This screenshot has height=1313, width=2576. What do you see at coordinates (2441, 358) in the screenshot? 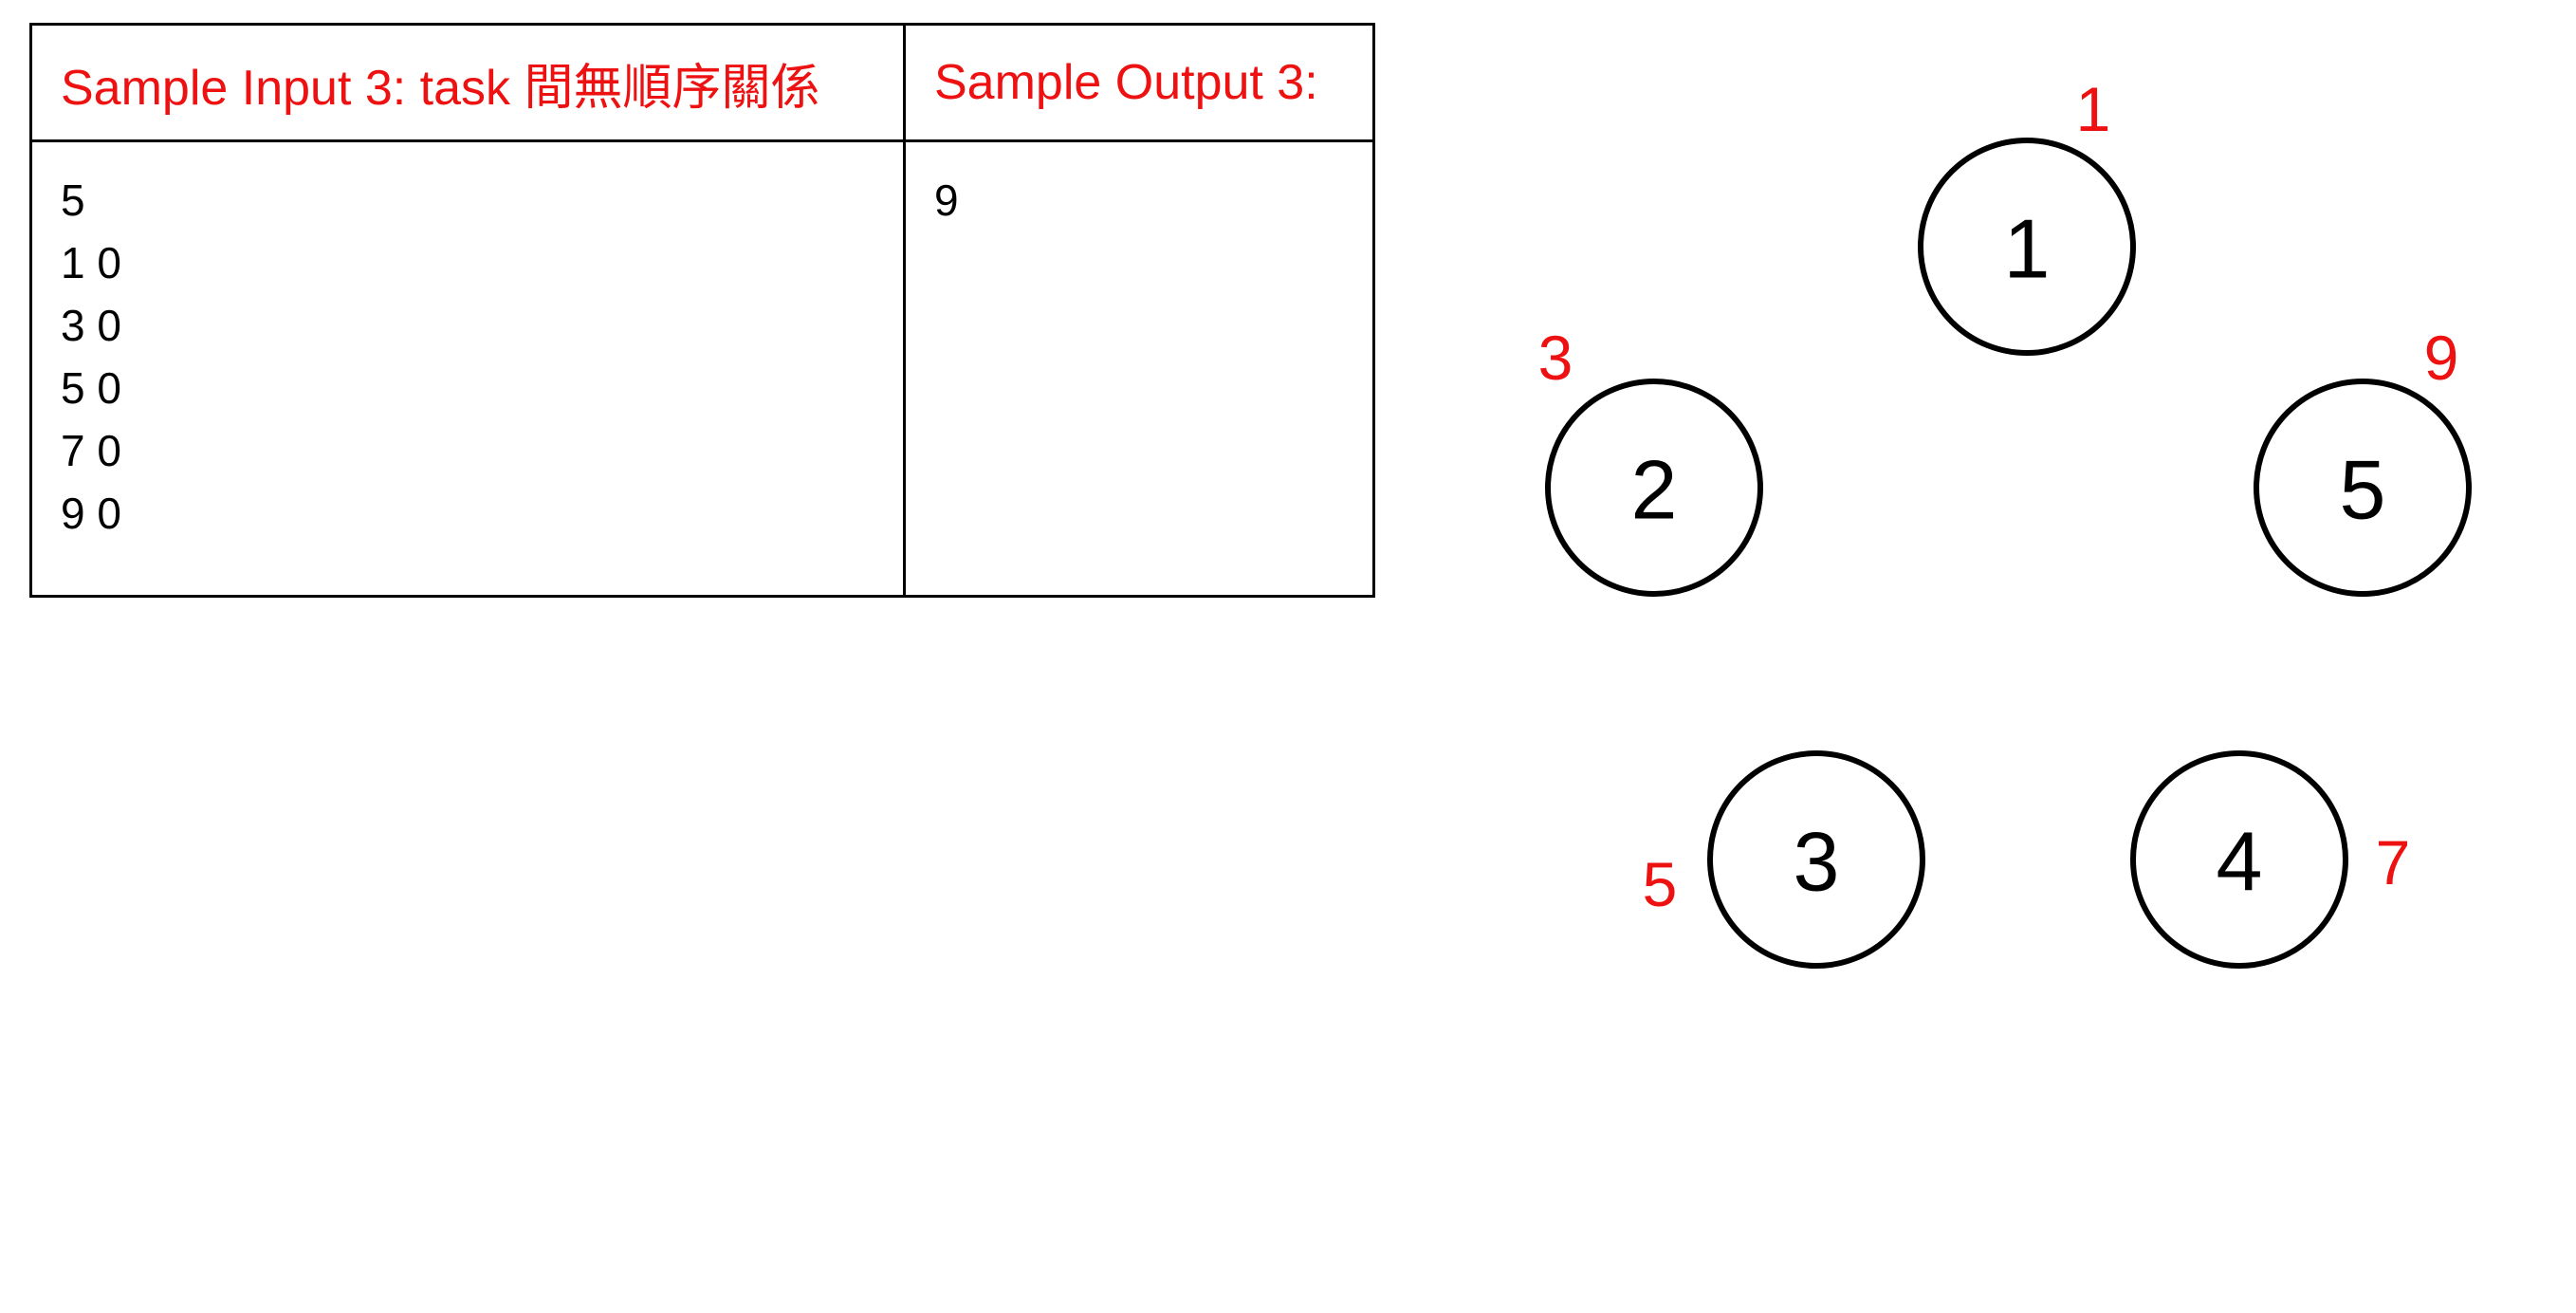
I see `node-5-weight: 9` at bounding box center [2441, 358].